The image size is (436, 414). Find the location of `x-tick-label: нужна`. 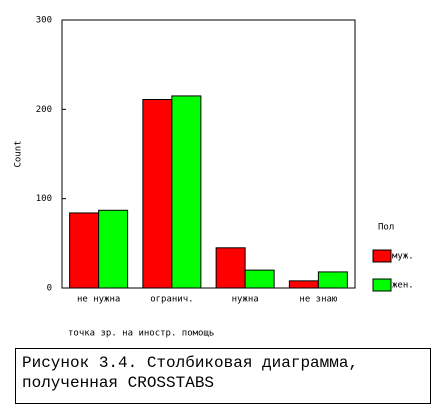

x-tick-label: нужна is located at coordinates (245, 300).